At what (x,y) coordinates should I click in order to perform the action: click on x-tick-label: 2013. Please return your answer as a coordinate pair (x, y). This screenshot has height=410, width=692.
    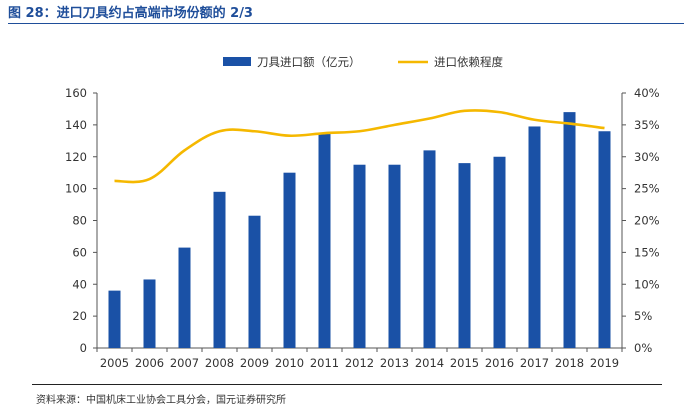
    Looking at the image, I should click on (394, 363).